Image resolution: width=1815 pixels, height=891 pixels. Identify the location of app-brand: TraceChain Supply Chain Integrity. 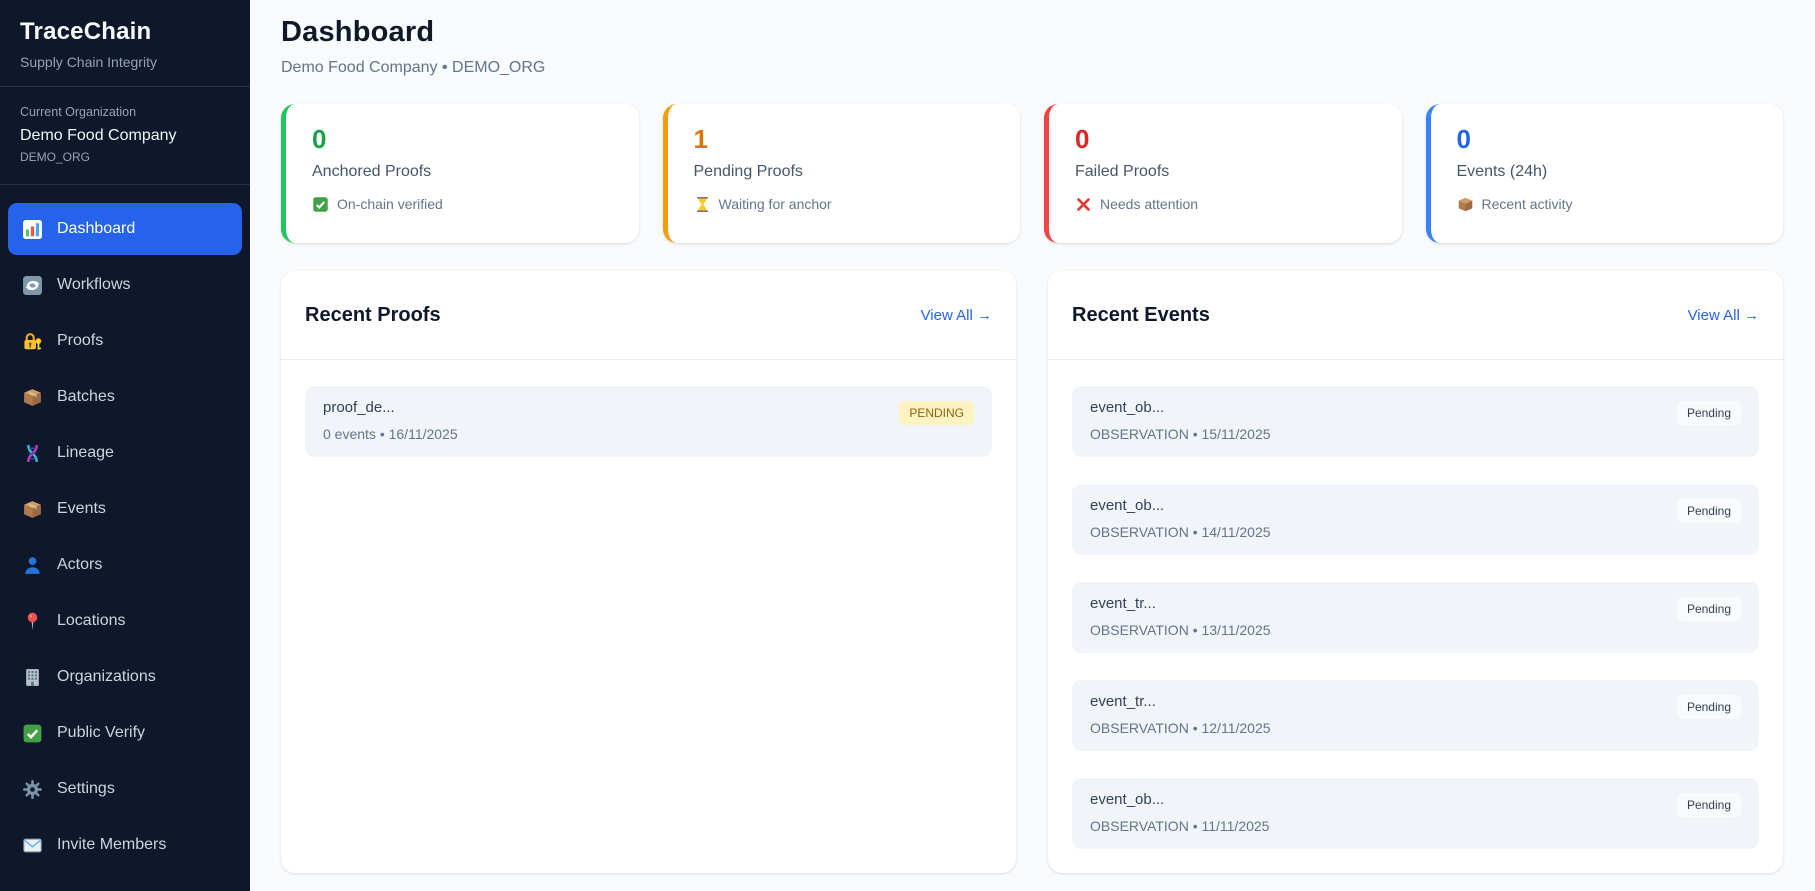
(125, 43).